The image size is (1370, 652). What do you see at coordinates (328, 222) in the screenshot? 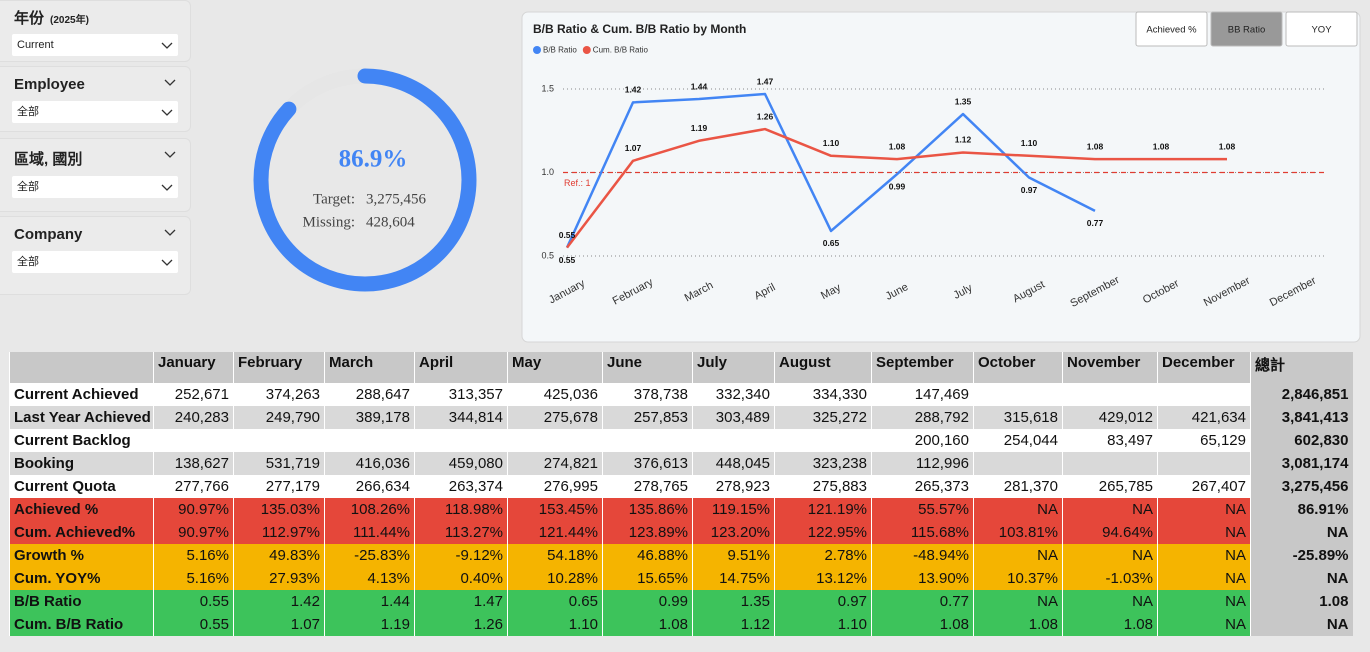
I see `gauge-row-label: Missing:` at bounding box center [328, 222].